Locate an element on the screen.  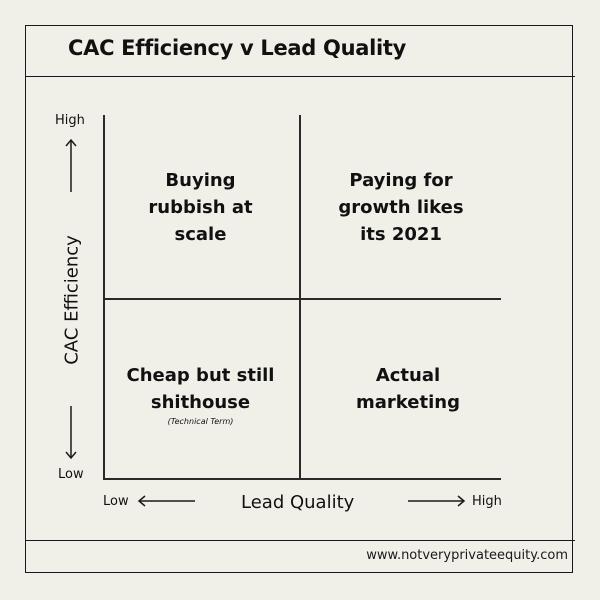
quadrant-label: Actual marketing is located at coordinates (408, 389).